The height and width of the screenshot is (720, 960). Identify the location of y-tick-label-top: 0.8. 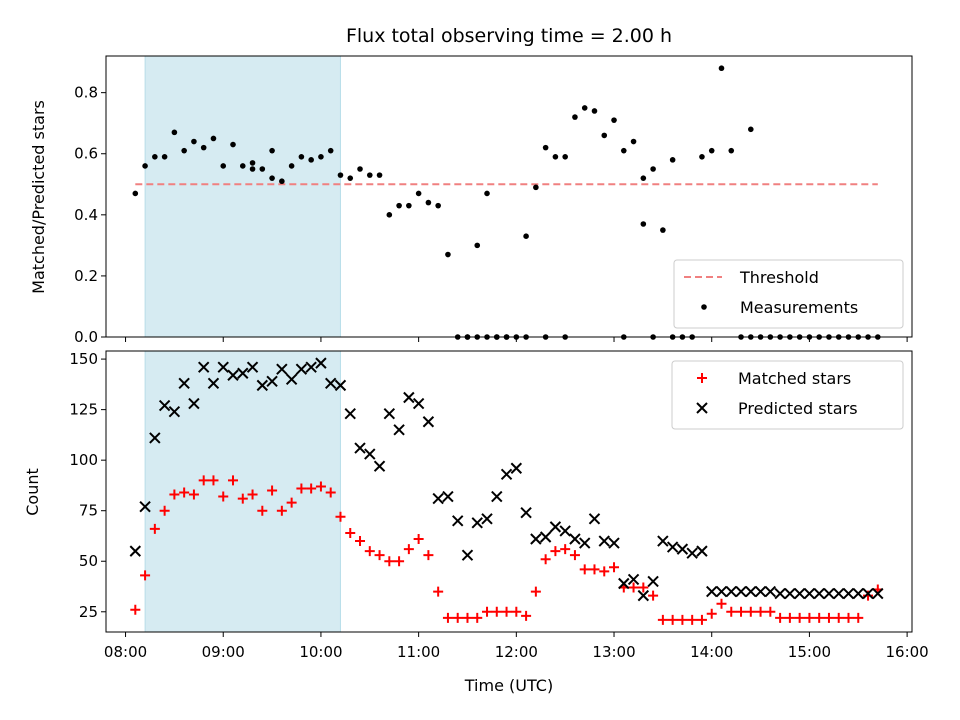
(86, 93).